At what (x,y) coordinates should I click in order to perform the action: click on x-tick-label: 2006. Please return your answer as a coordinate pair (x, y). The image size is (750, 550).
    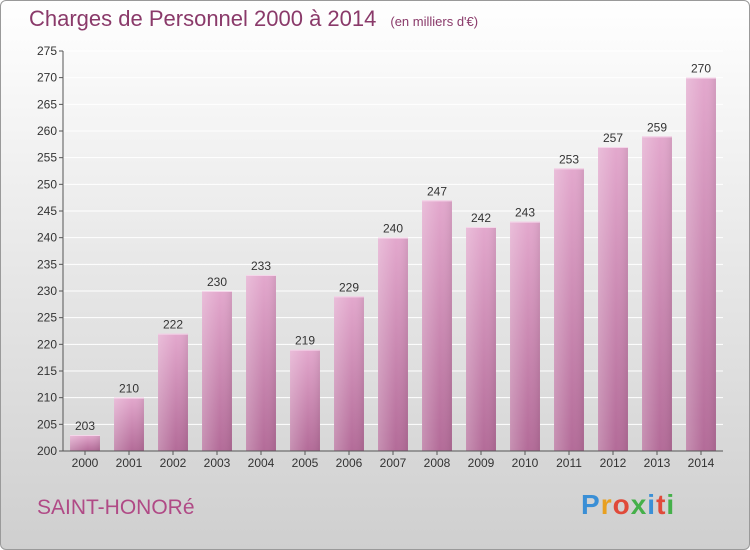
    Looking at the image, I should click on (349, 463).